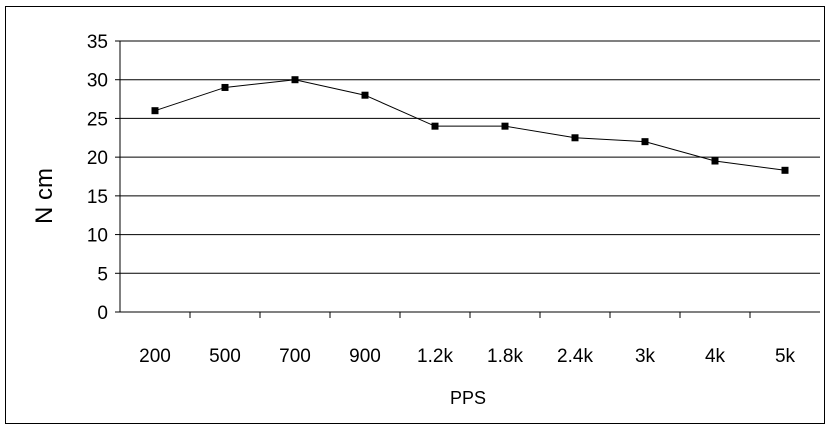 This screenshot has height=431, width=834. Describe the element at coordinates (295, 356) in the screenshot. I see `x-tick-label: 700` at that location.